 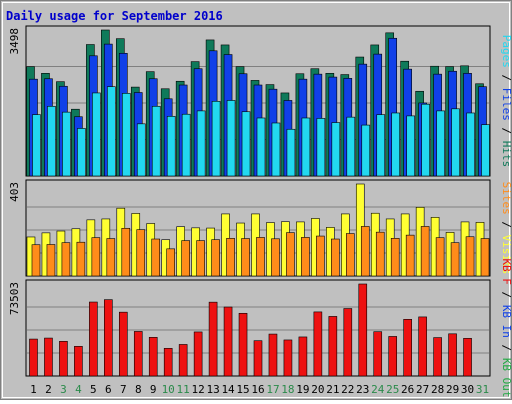 I want to click on series-legend-label: Pages / Files / Hits, so click(x=506, y=101).